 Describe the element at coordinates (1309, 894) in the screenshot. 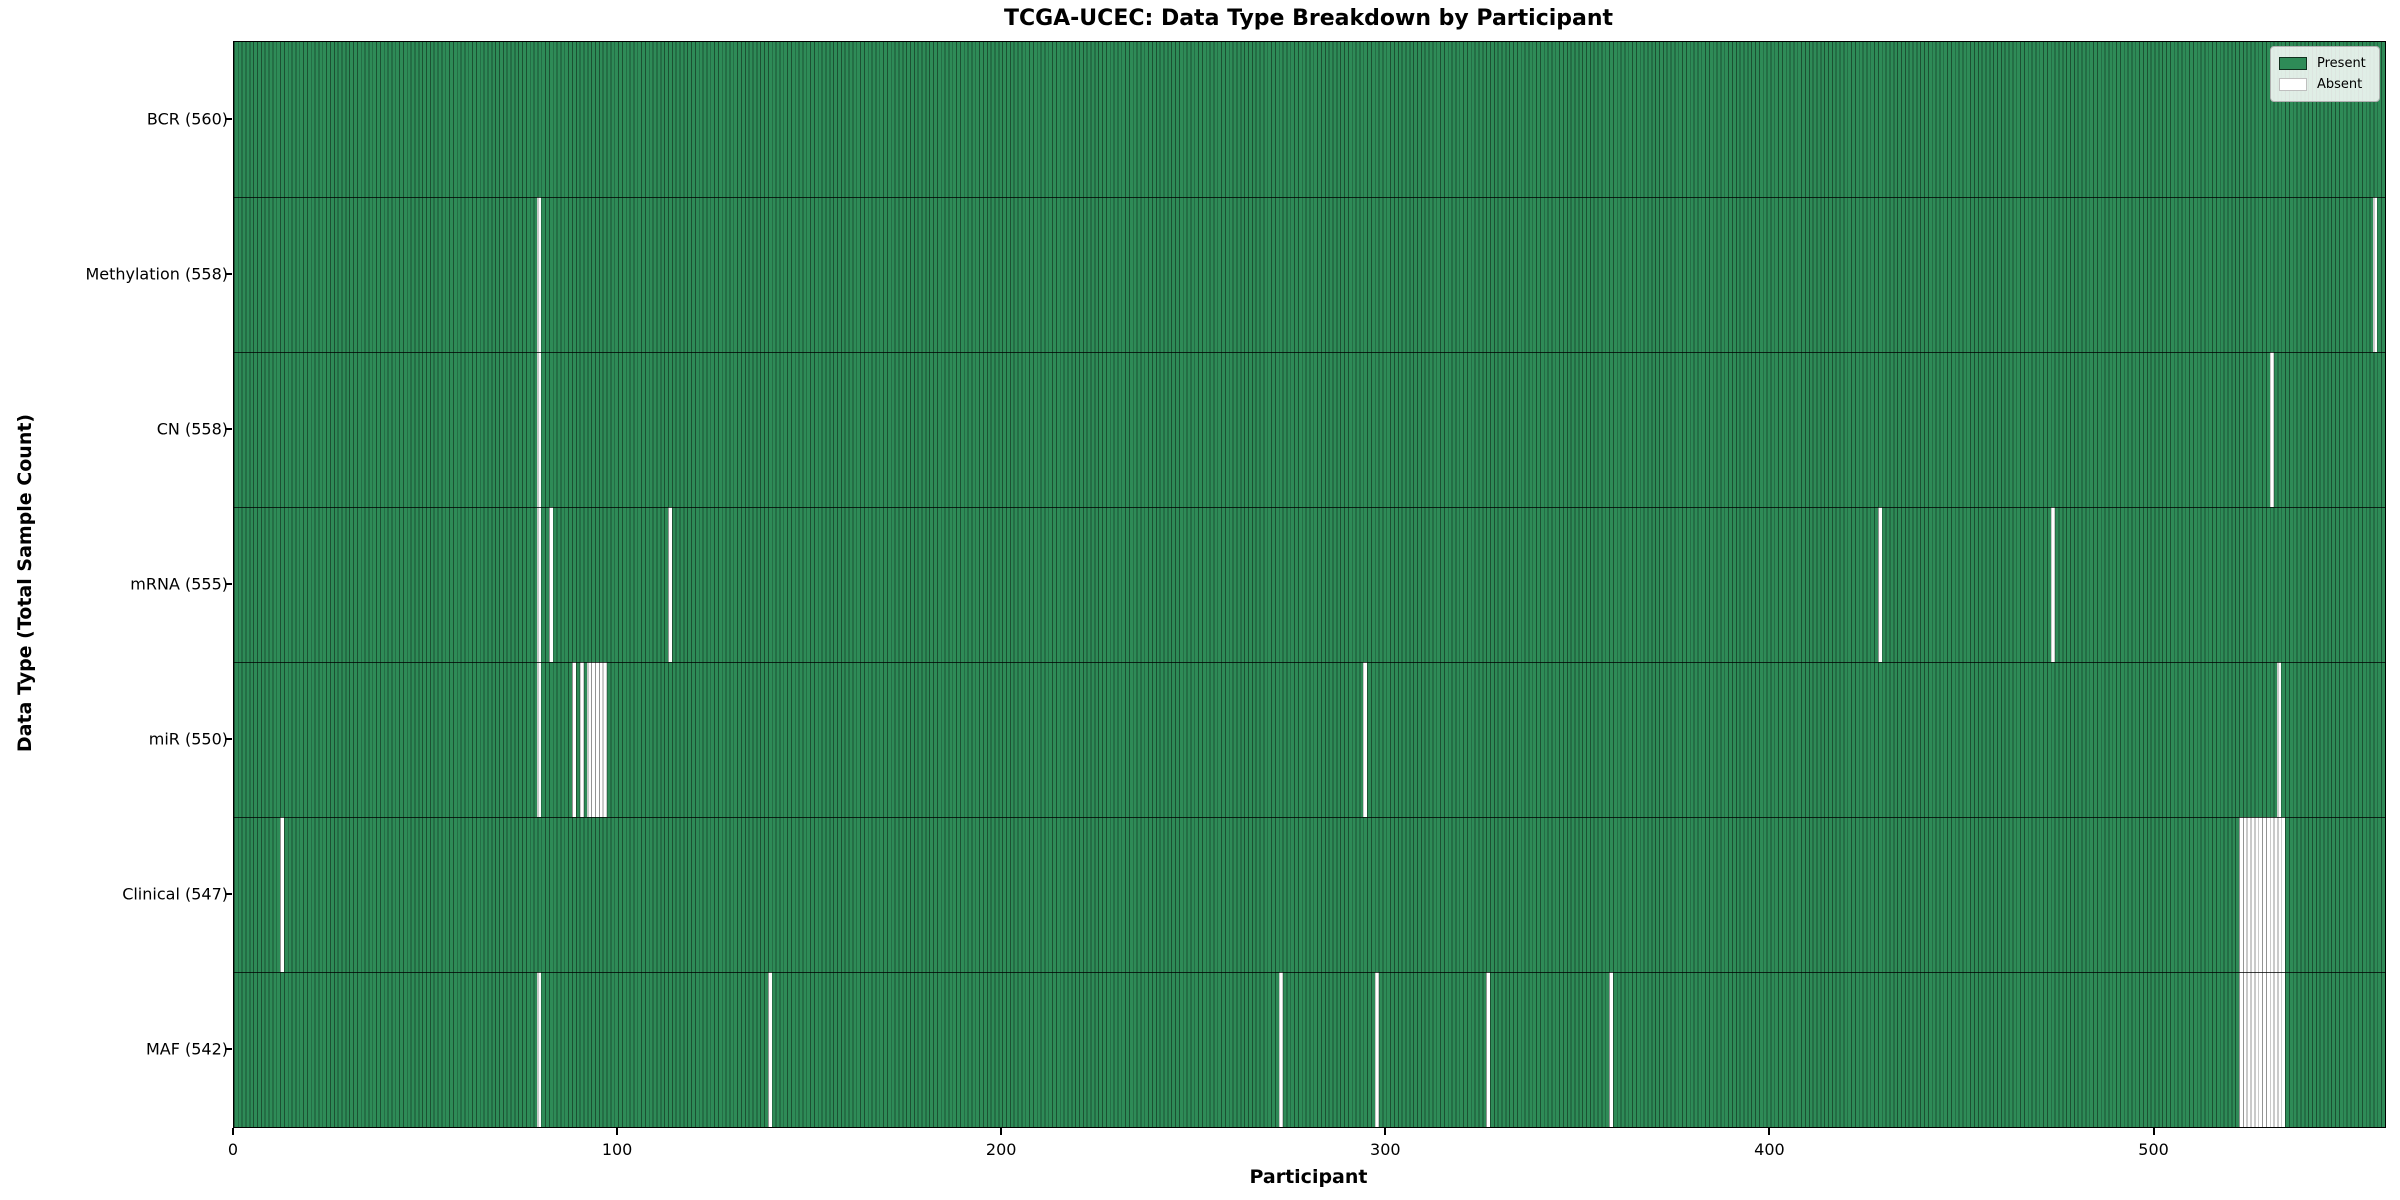

I see `data-row-Clinical` at that location.